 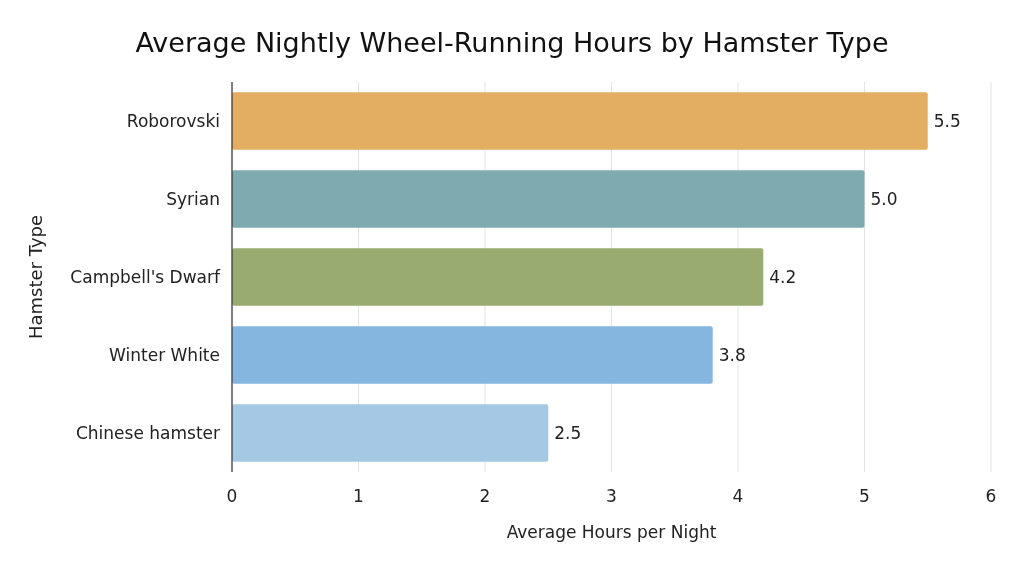 I want to click on x-tick-label: 0, so click(x=232, y=496).